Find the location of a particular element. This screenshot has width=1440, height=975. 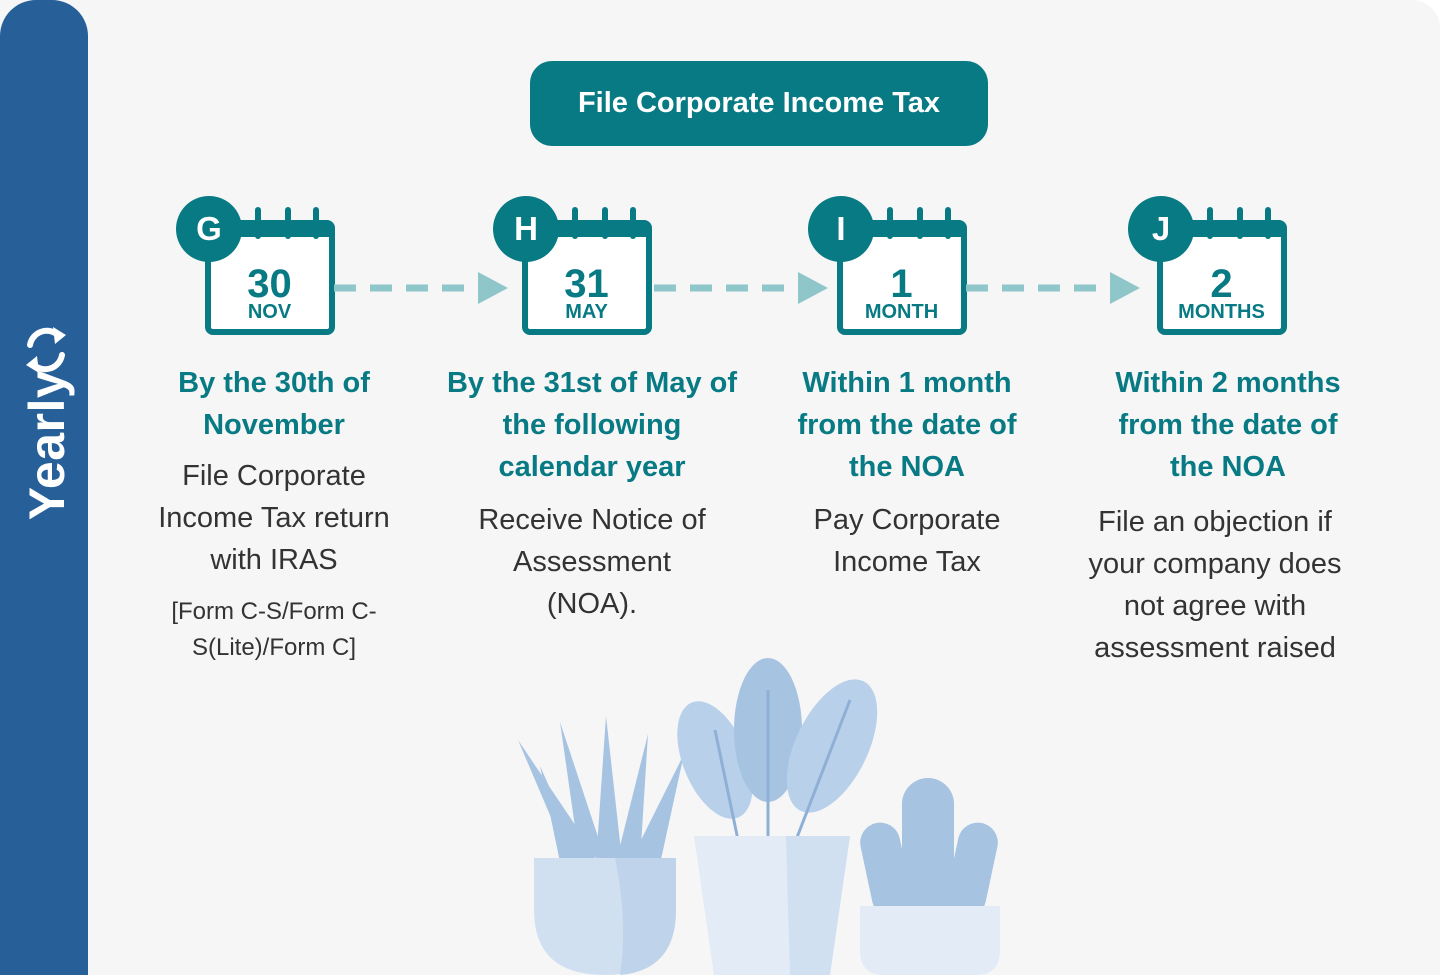

potted-plants-illustration is located at coordinates (759, 816).